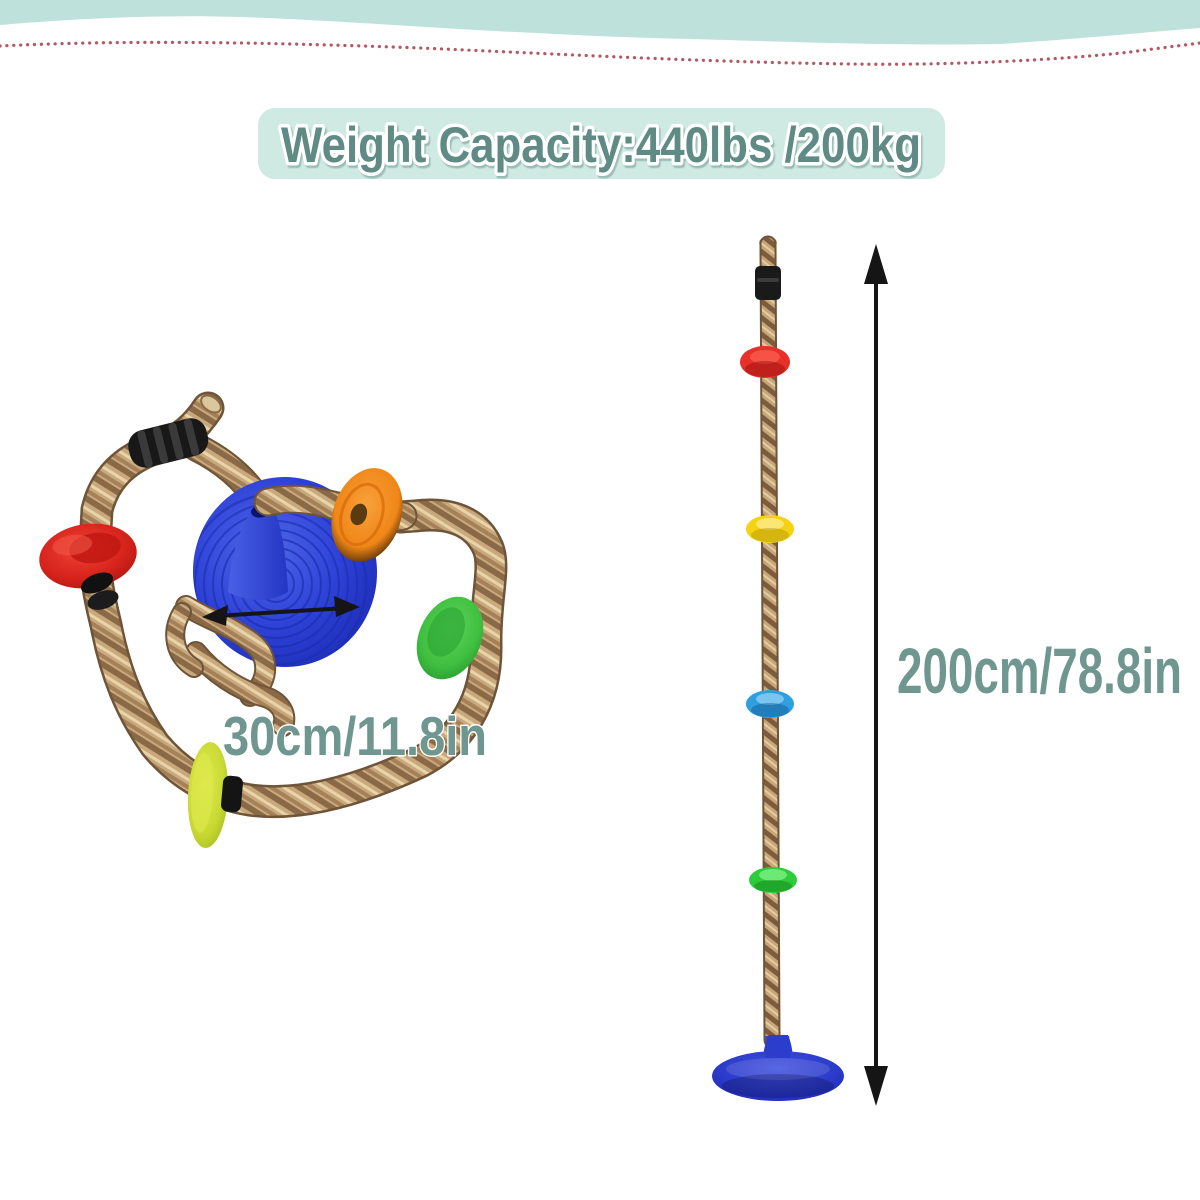 The width and height of the screenshot is (1200, 1200). Describe the element at coordinates (99, 591) in the screenshot. I see `left-rope-wrap-red` at that location.